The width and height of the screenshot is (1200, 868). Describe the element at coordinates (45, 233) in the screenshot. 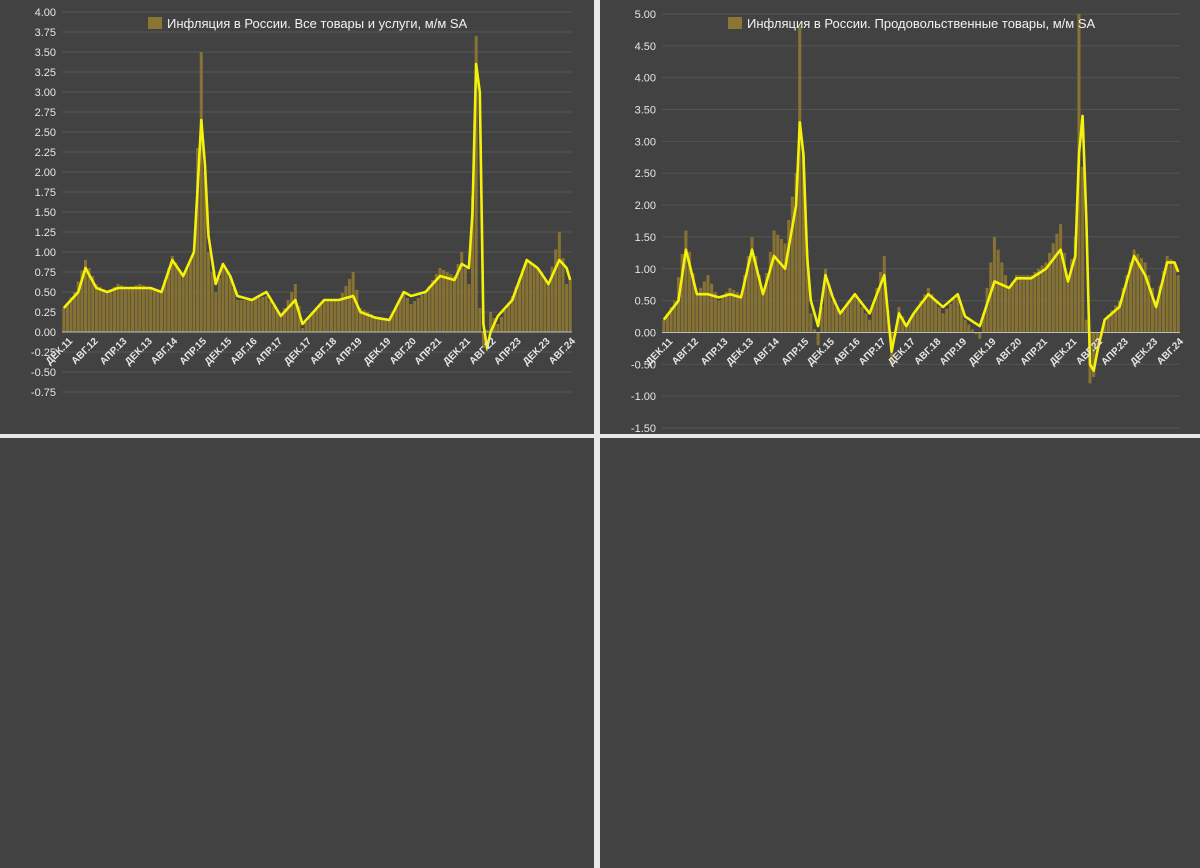

I see `y-tick-label: 1.25` at that location.